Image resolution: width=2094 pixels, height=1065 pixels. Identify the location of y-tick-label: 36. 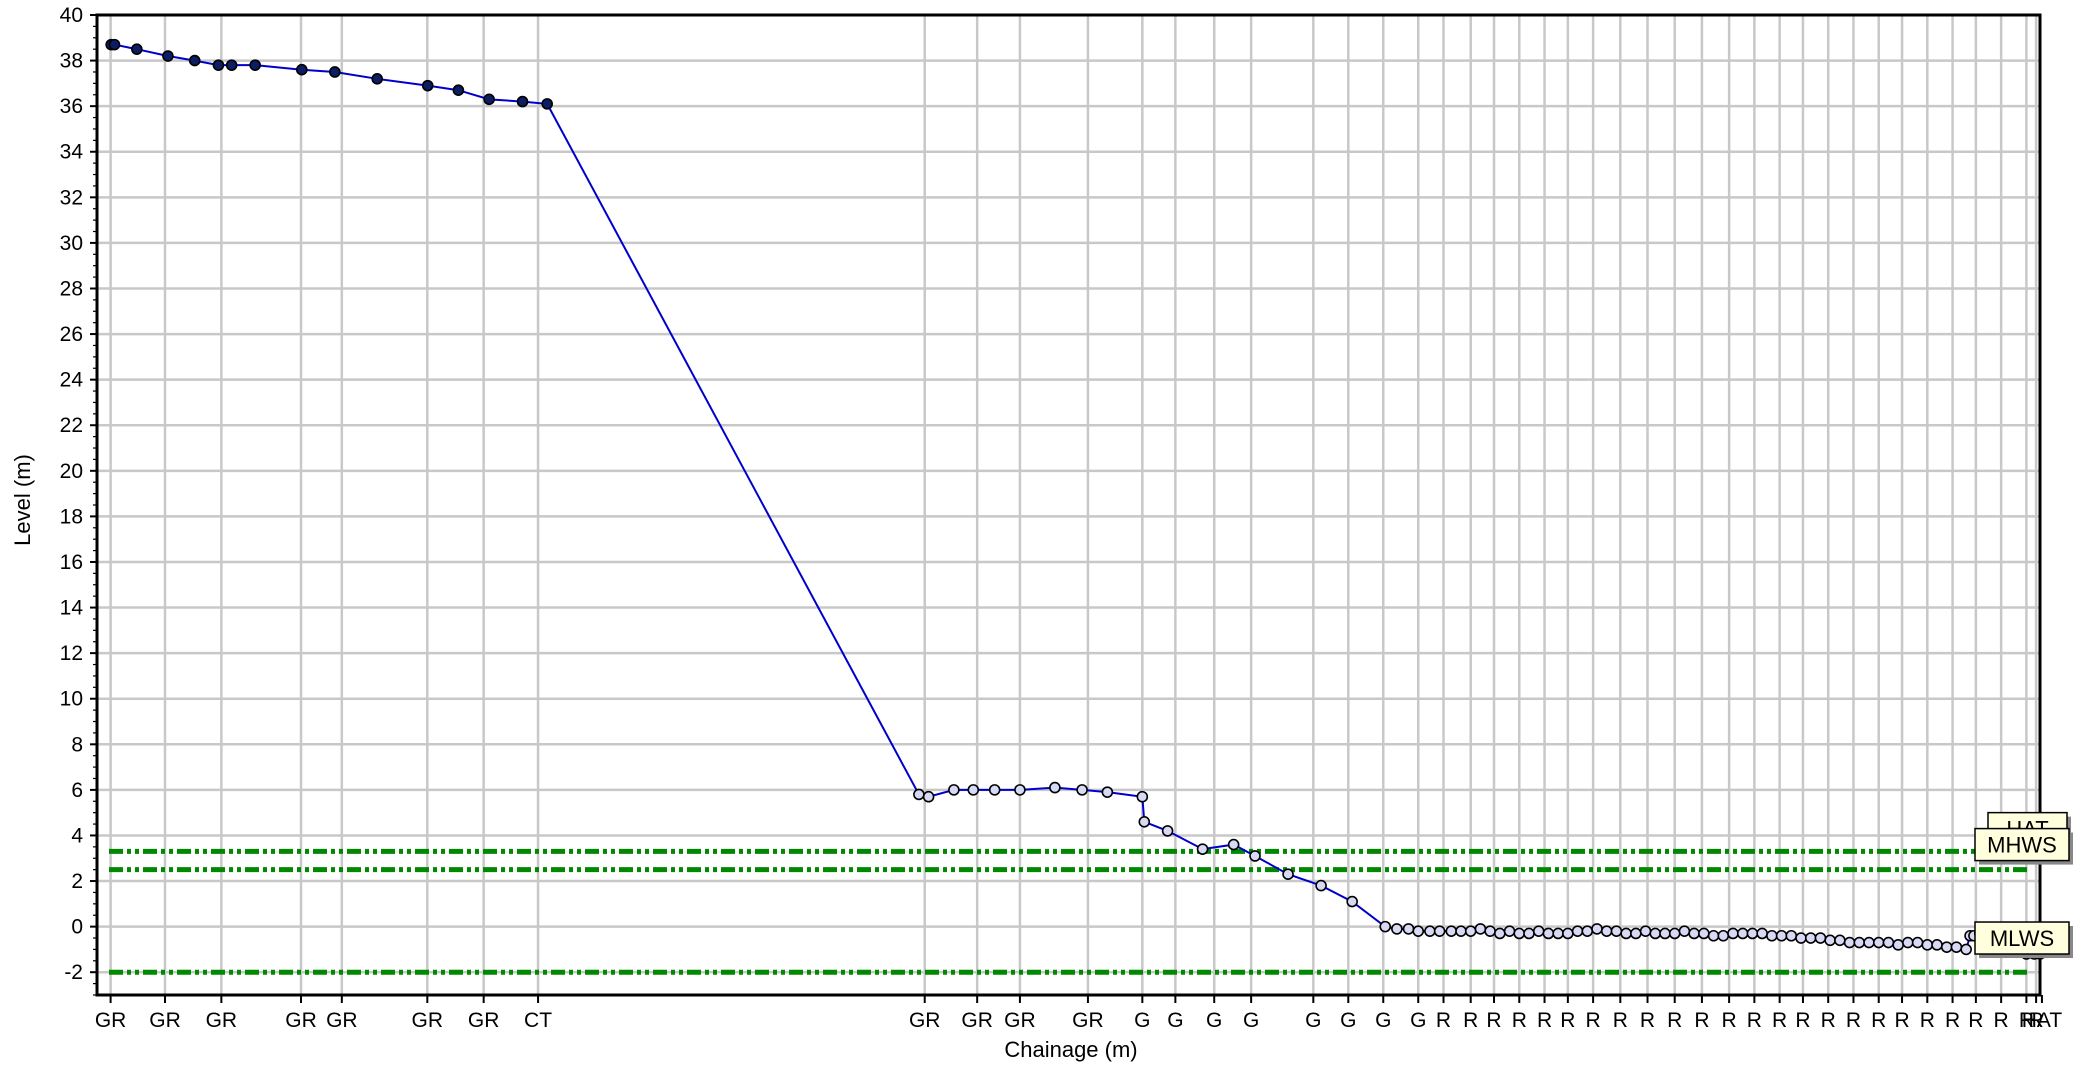
(71, 106).